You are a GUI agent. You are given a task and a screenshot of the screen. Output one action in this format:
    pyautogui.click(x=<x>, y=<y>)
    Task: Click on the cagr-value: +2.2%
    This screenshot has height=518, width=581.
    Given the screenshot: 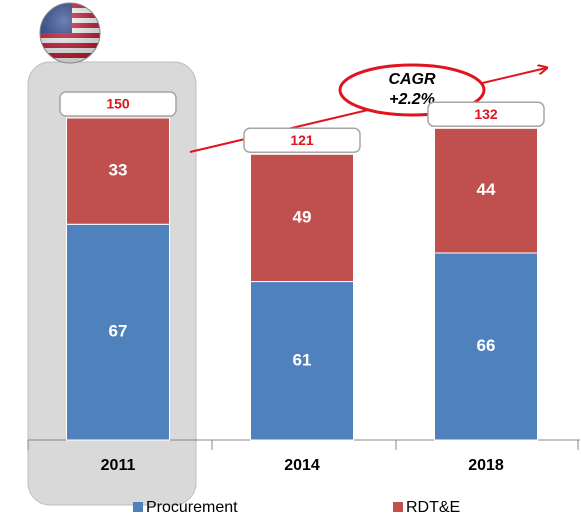 What is the action you would take?
    pyautogui.click(x=412, y=99)
    